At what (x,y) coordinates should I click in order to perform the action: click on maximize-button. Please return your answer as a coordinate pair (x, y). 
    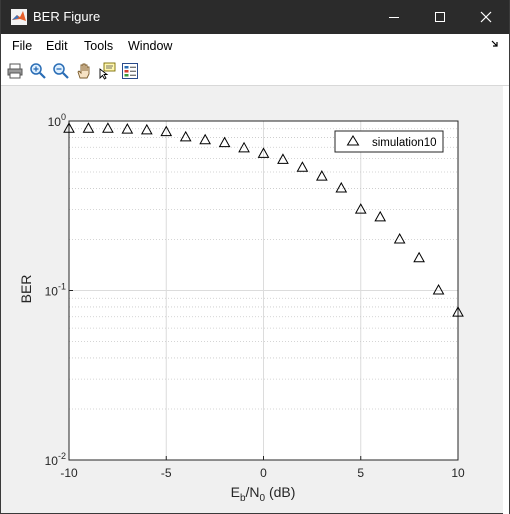
    Looking at the image, I should click on (440, 17).